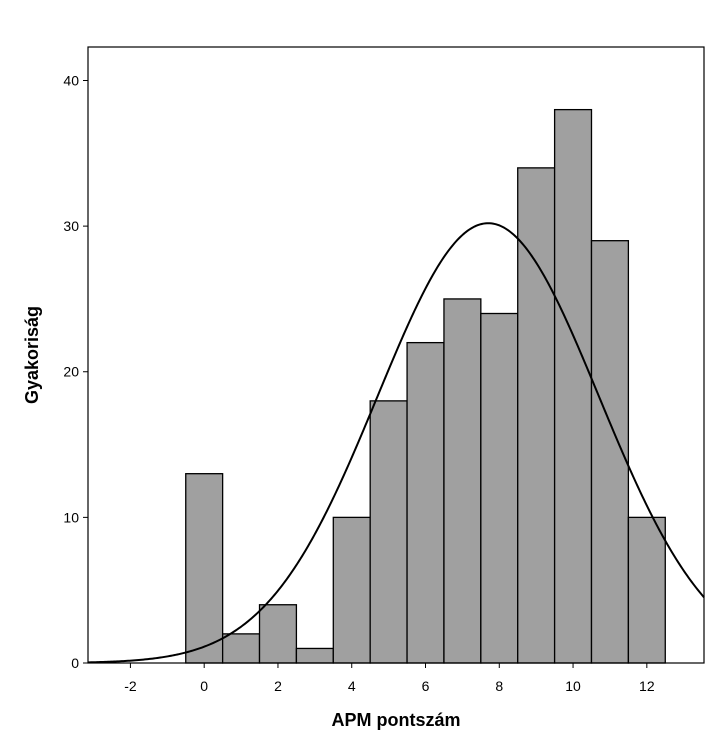 This screenshot has height=753, width=709. What do you see at coordinates (647, 686) in the screenshot?
I see `x-tick-label: 12` at bounding box center [647, 686].